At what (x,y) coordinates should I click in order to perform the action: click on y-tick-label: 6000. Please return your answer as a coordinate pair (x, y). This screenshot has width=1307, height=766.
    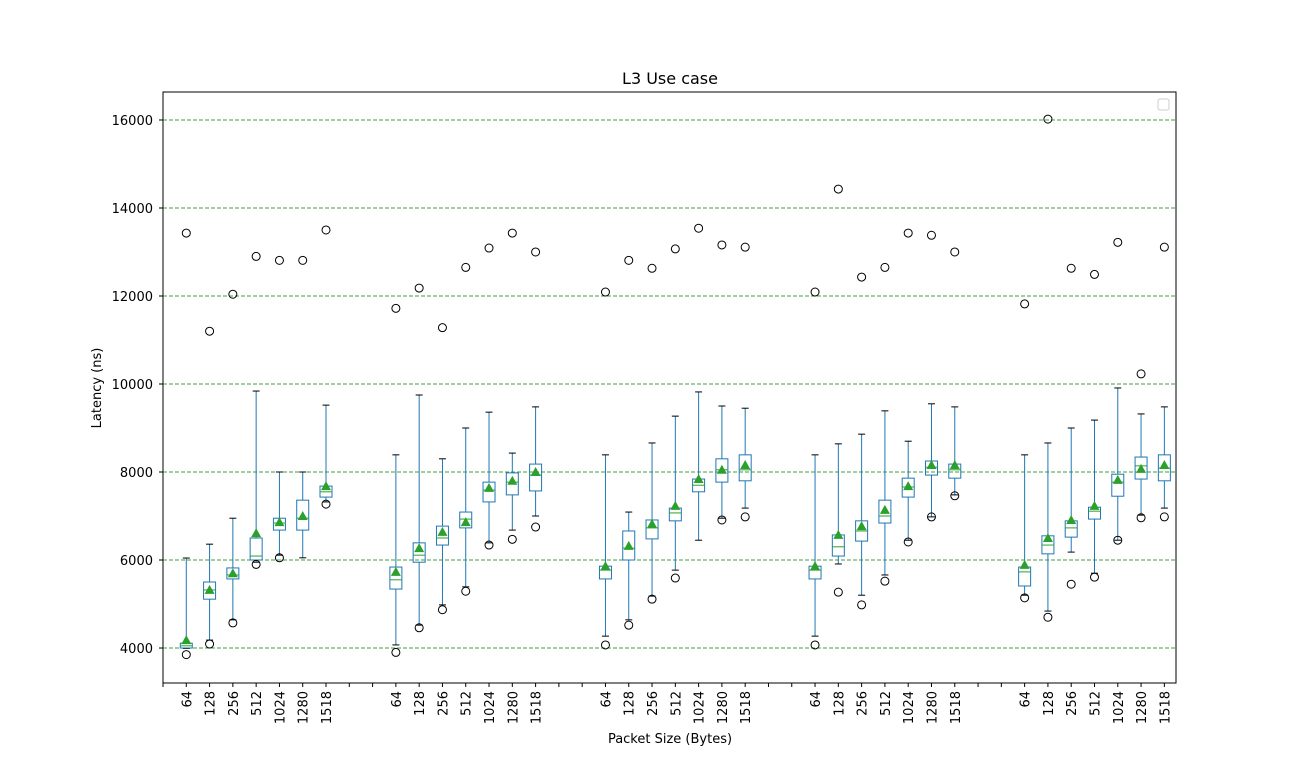
    Looking at the image, I should click on (136, 561).